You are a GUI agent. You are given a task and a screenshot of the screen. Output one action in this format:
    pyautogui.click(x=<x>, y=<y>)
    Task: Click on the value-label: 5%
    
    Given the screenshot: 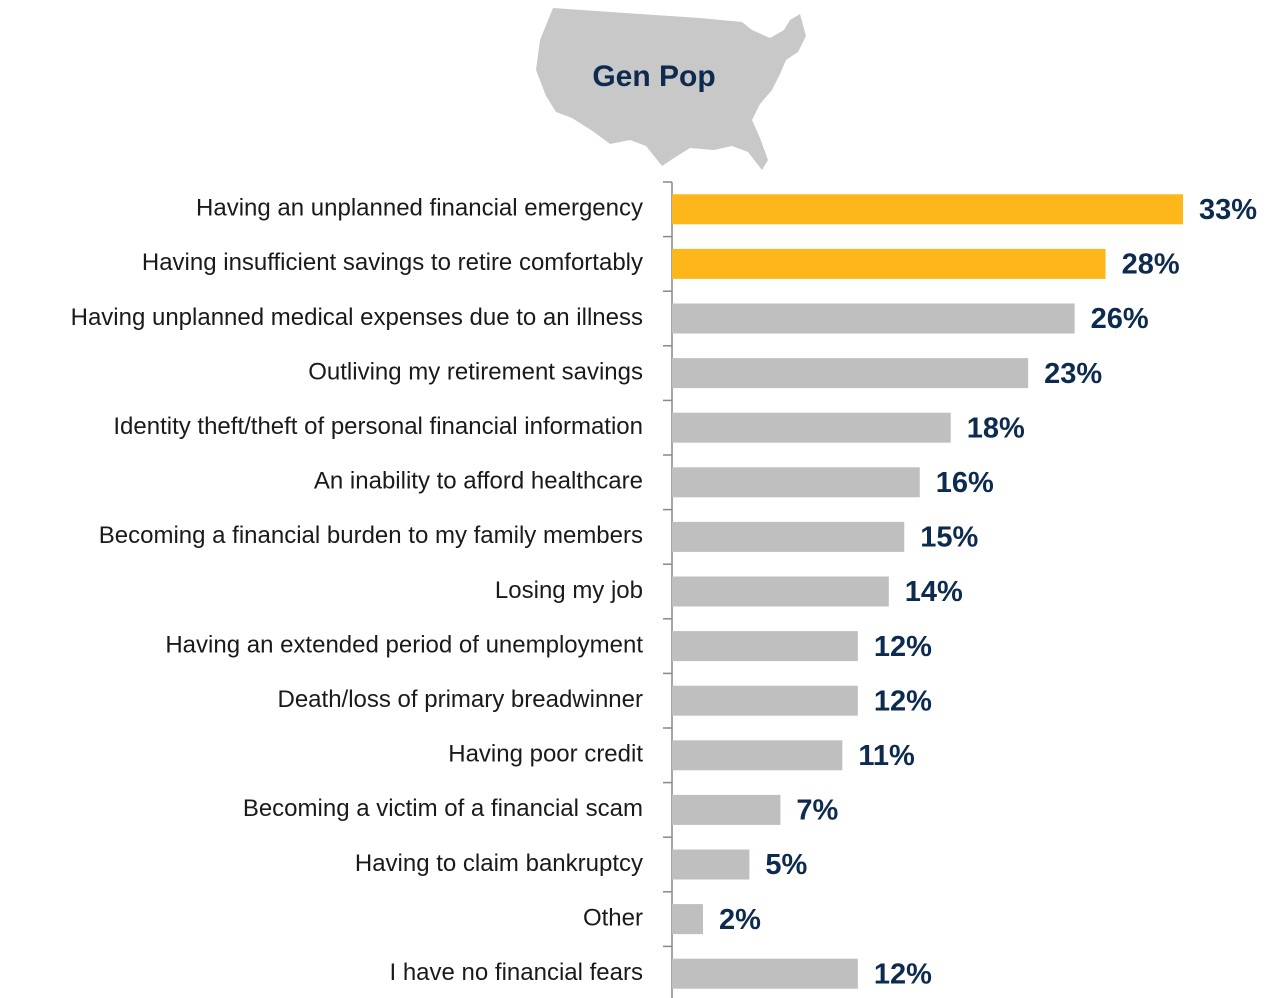 What is the action you would take?
    pyautogui.click(x=786, y=865)
    